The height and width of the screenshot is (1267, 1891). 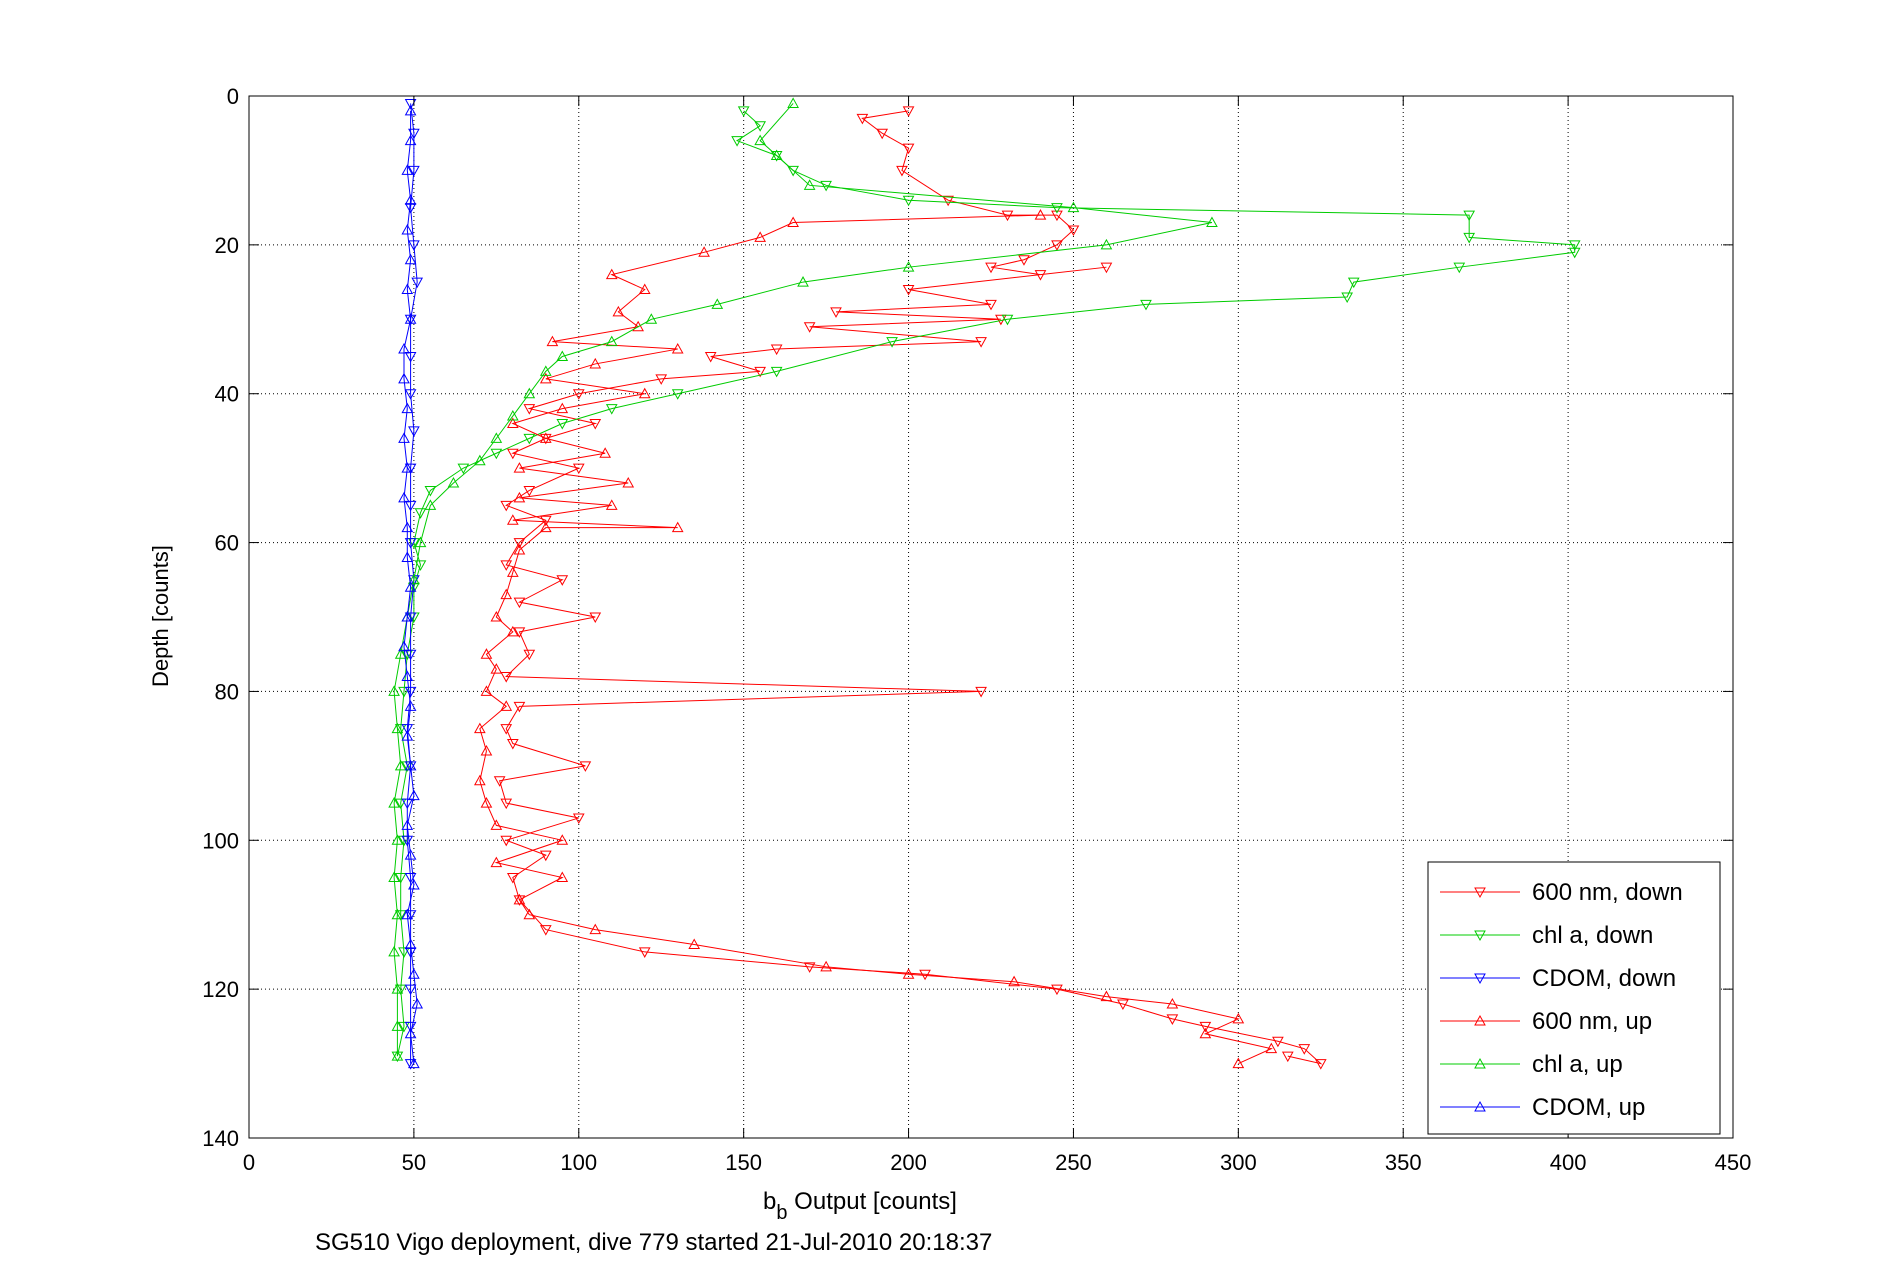 I want to click on x-tick-label: 0, so click(x=249, y=1162).